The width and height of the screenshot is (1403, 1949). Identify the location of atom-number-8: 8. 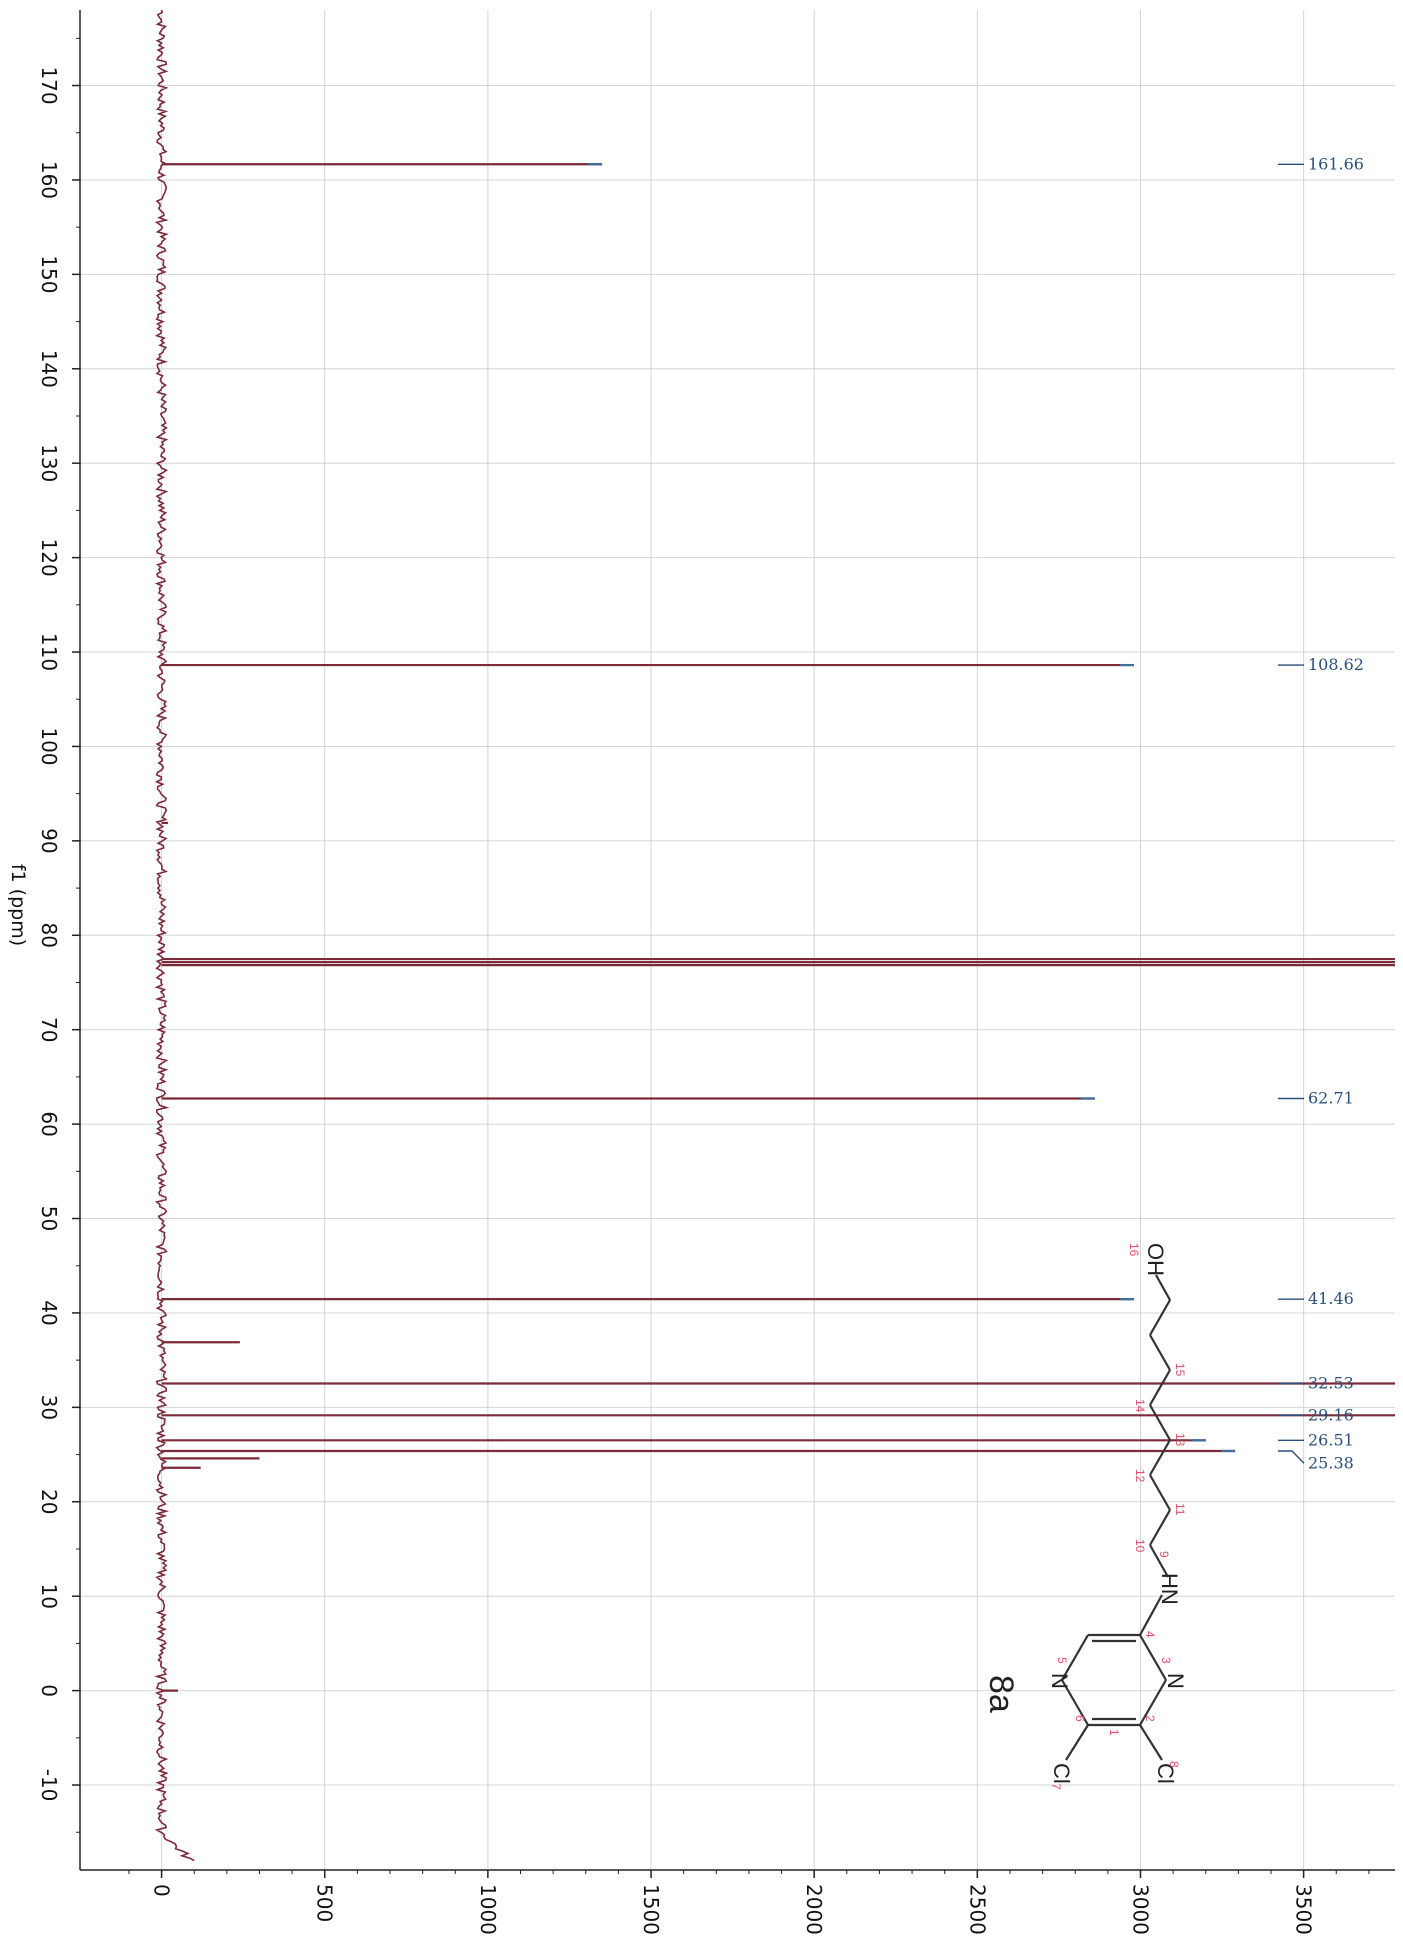
(1174, 1764).